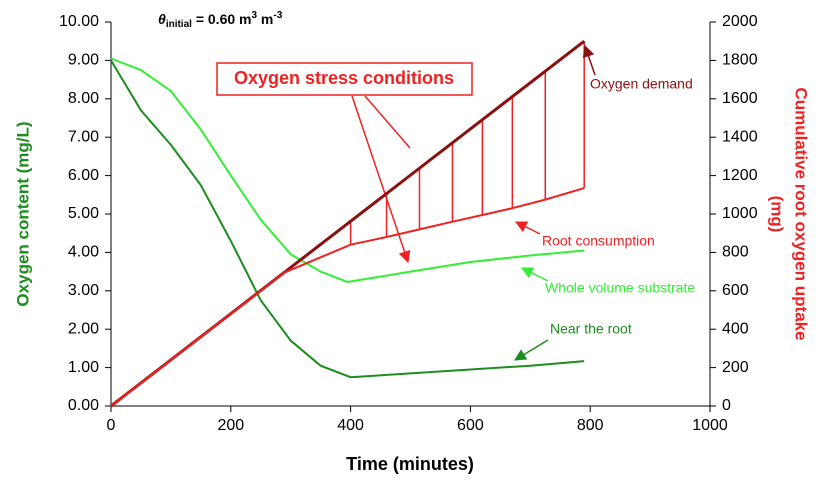 The image size is (838, 481). What do you see at coordinates (735, 290) in the screenshot?
I see `y2-tick-label: 600` at bounding box center [735, 290].